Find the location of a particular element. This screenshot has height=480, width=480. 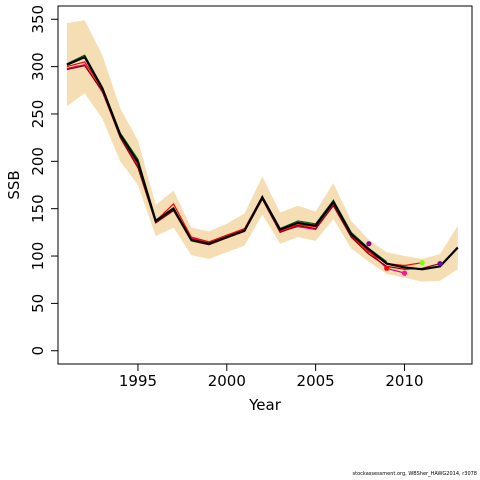

y-tick-label-100: 100 is located at coordinates (38, 256).